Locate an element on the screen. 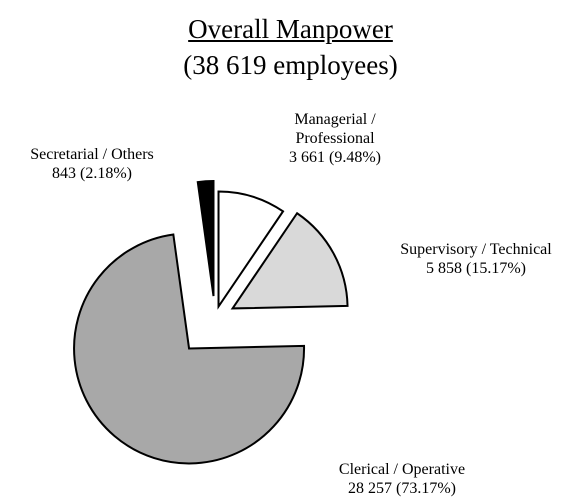  slice-label: Supervisory / Technical 5 858 (15.17%) is located at coordinates (476, 259).